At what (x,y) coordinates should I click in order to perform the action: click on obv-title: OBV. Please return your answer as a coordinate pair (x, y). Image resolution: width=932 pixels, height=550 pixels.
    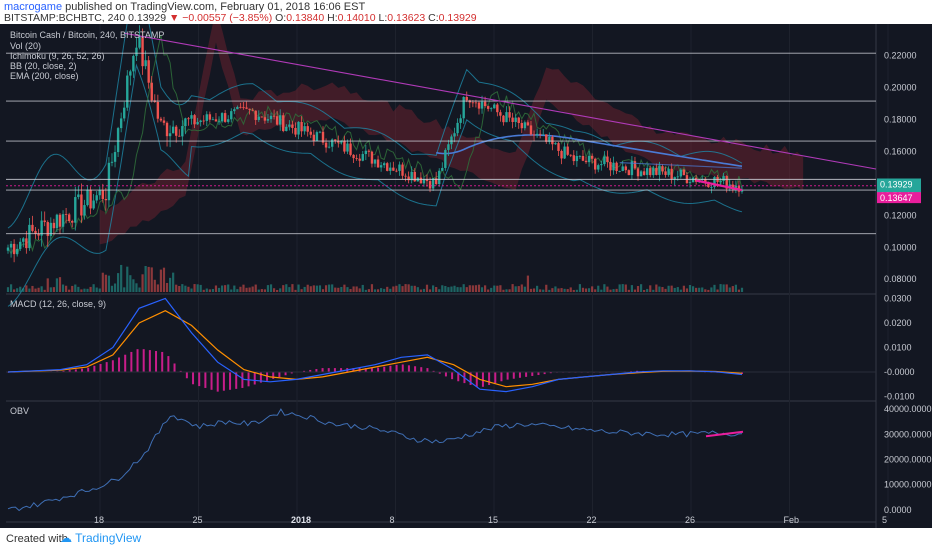
    Looking at the image, I should click on (19, 411).